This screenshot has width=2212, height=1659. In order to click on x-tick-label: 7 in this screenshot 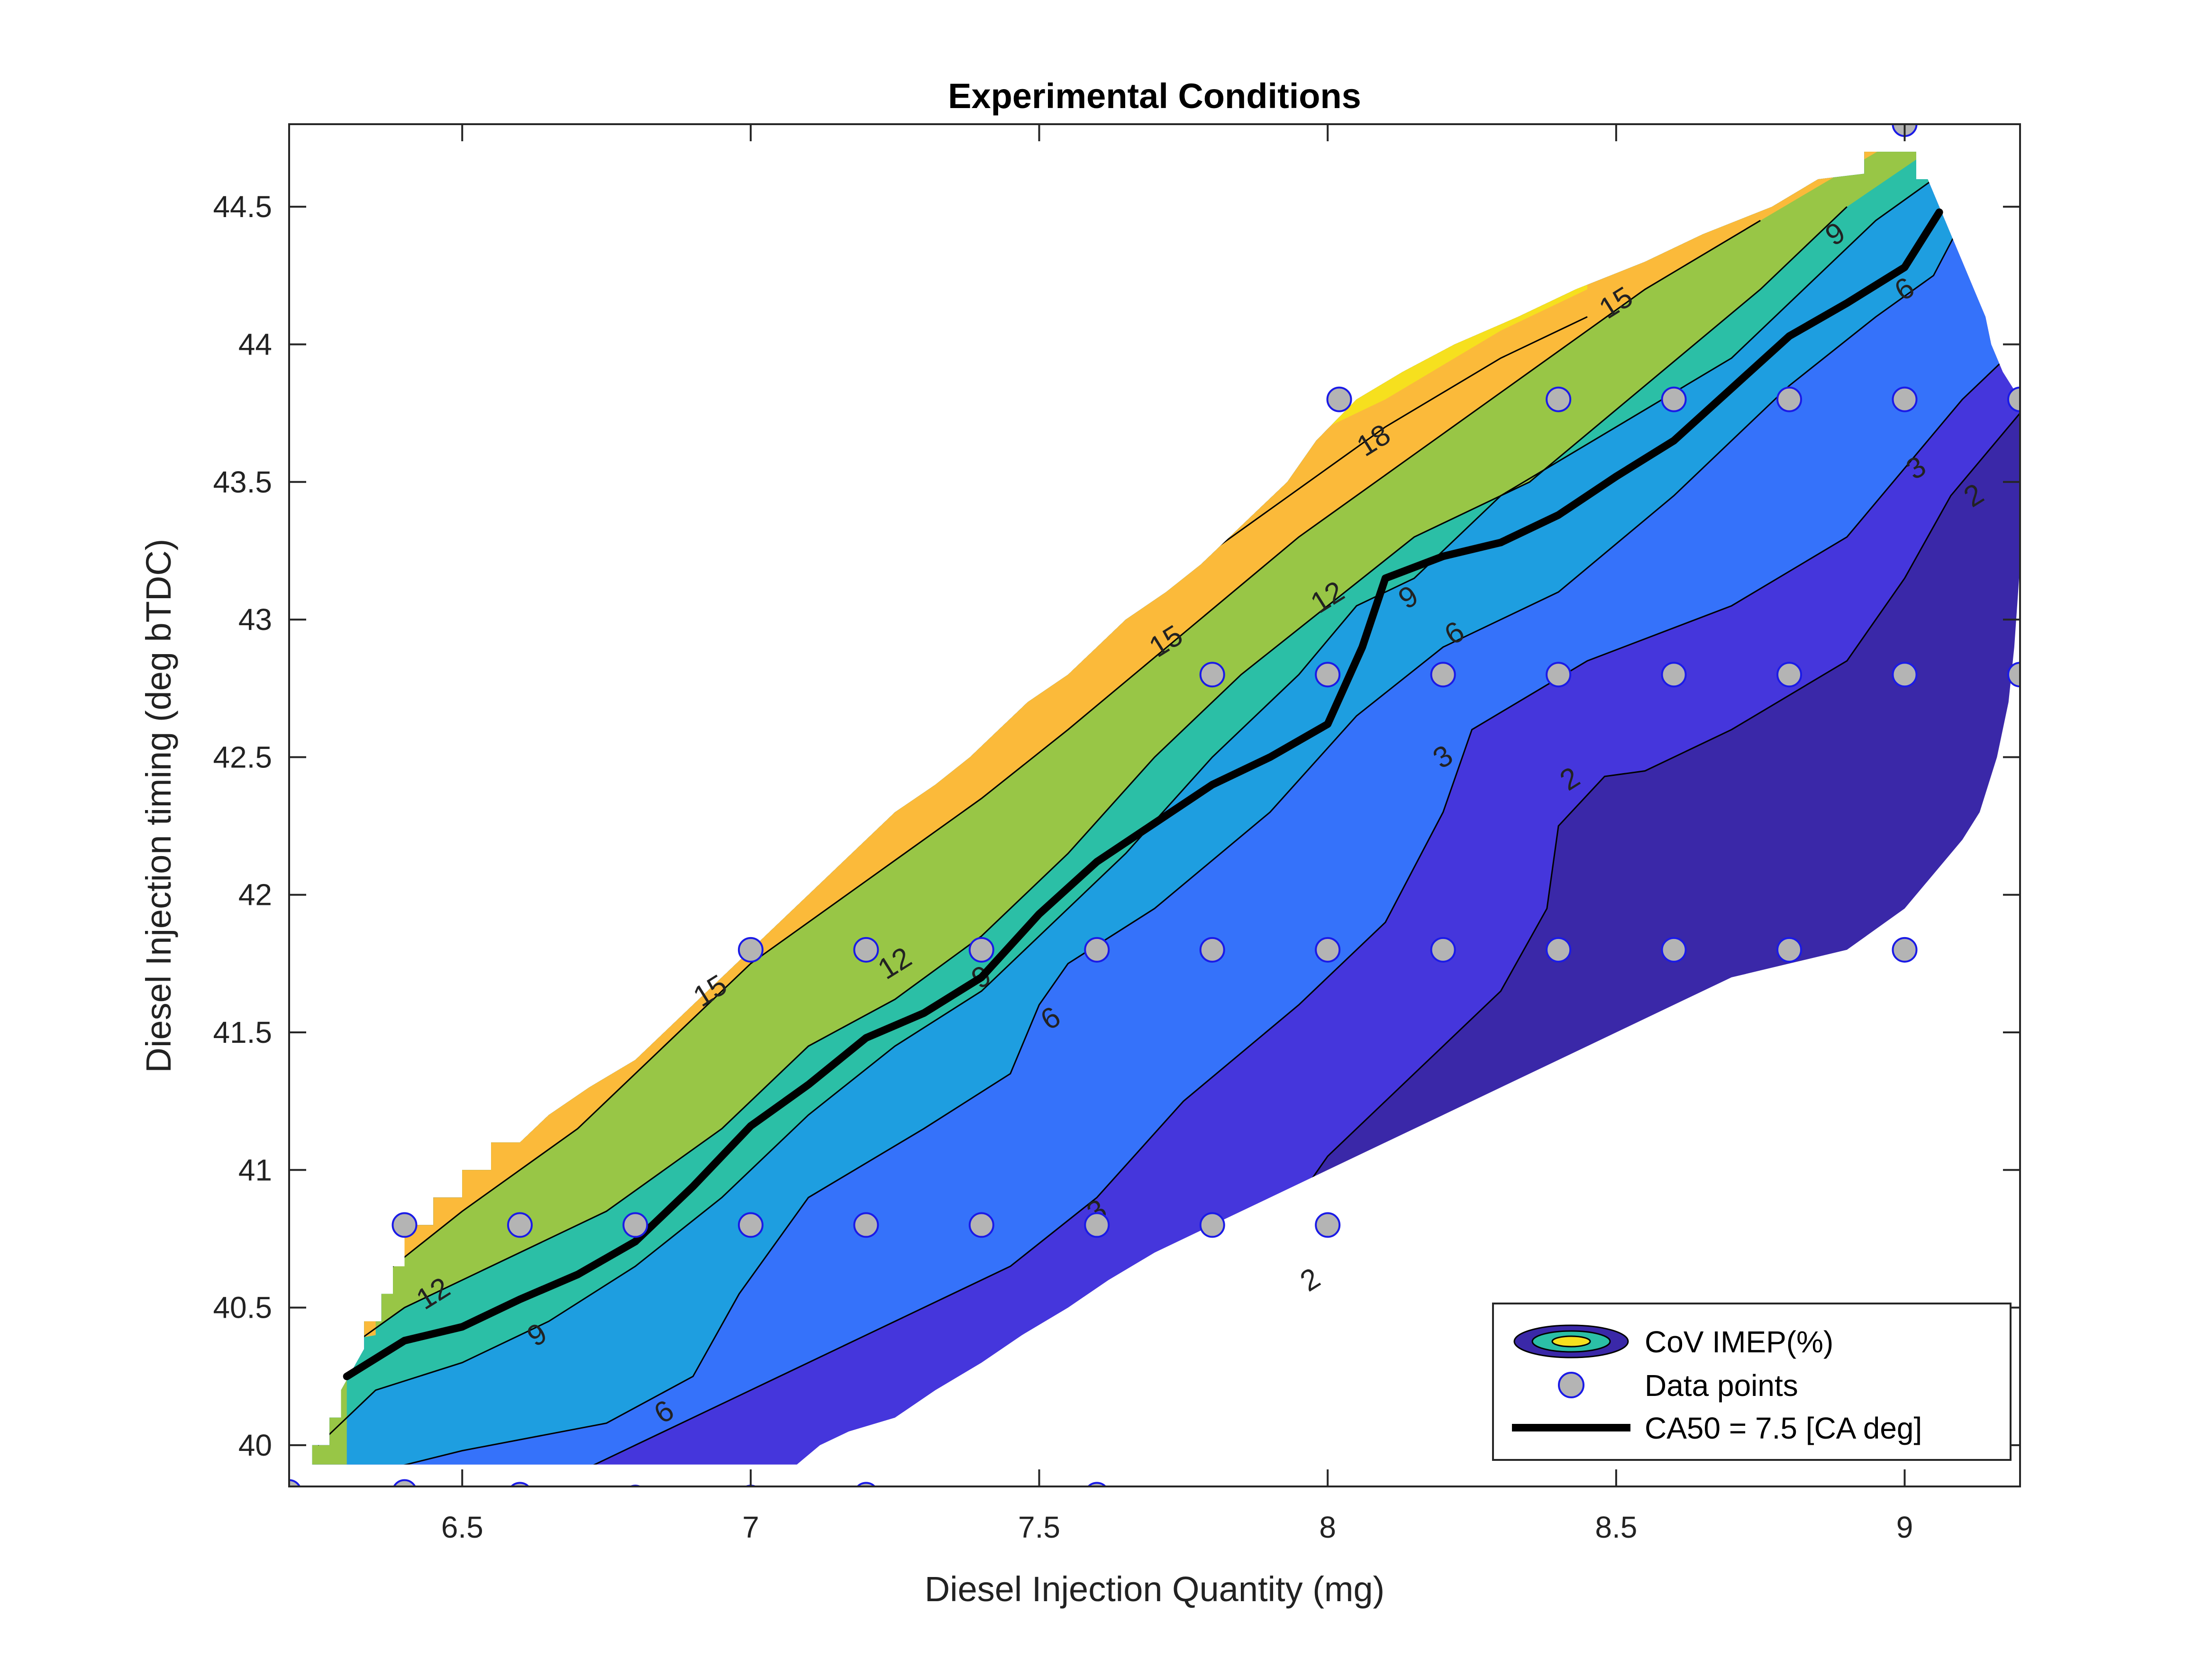, I will do `click(750, 1527)`.